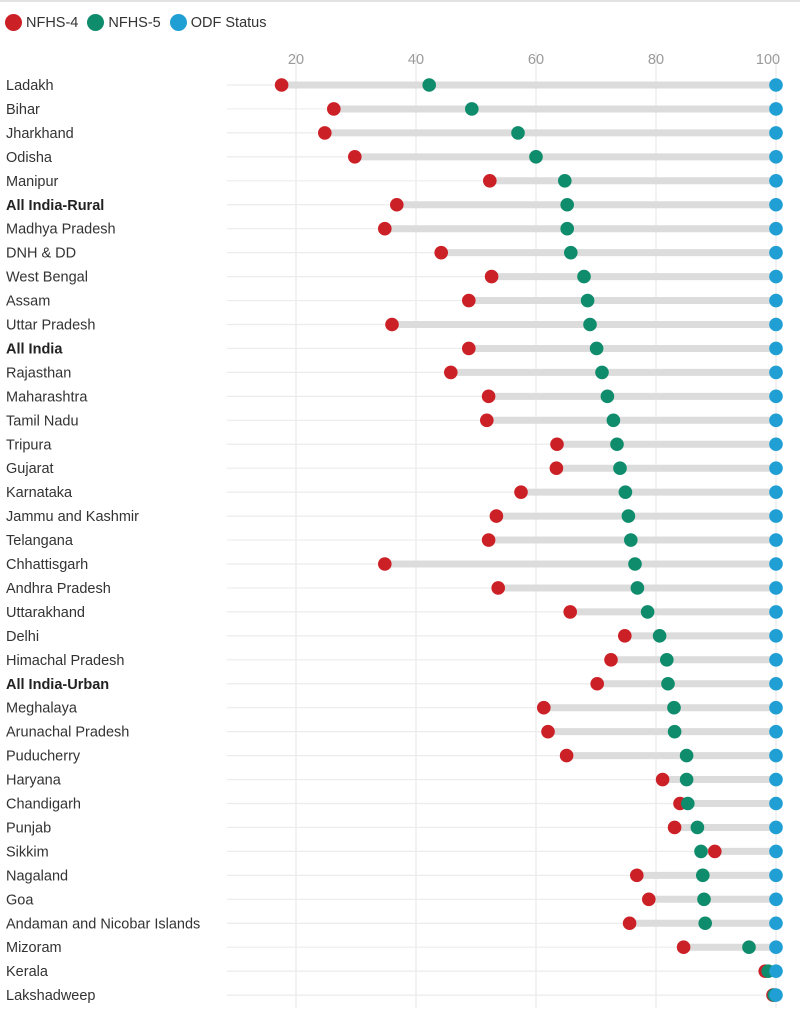 This screenshot has height=1024, width=800. Describe the element at coordinates (394, 900) in the screenshot. I see `chart-row: Goa` at that location.